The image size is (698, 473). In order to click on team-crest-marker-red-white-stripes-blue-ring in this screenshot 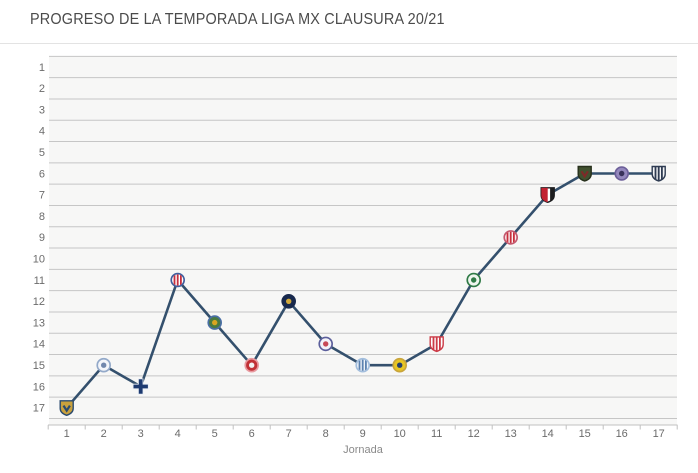, I will do `click(177, 280)`.